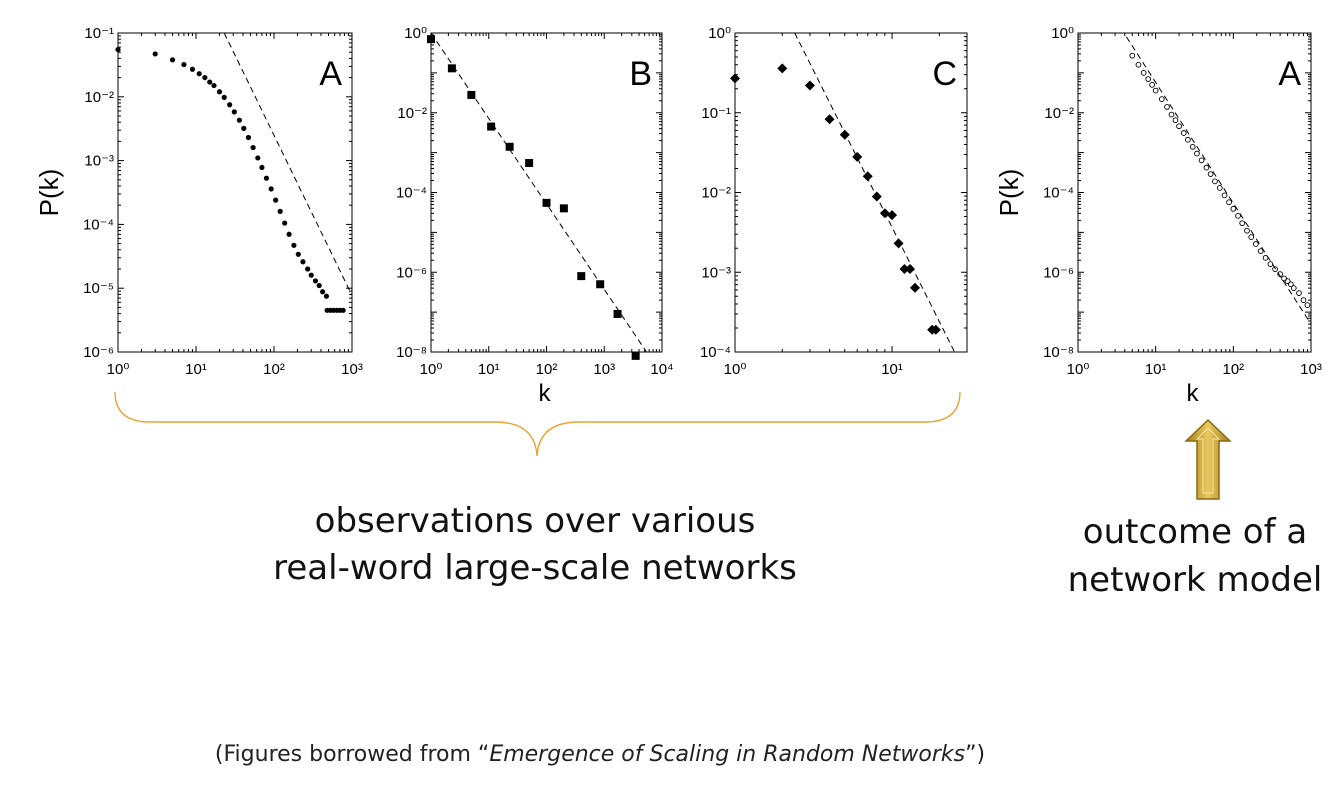  What do you see at coordinates (1195, 532) in the screenshot?
I see `model-line-1: outcome of a` at bounding box center [1195, 532].